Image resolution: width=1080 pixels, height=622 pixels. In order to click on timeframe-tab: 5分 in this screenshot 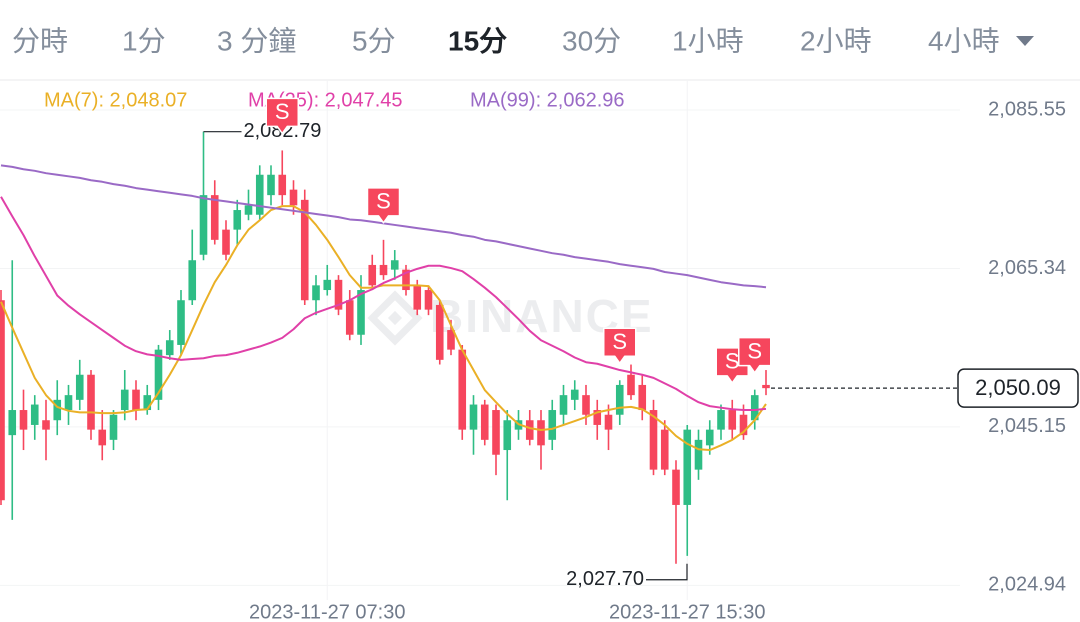, I will do `click(374, 40)`.